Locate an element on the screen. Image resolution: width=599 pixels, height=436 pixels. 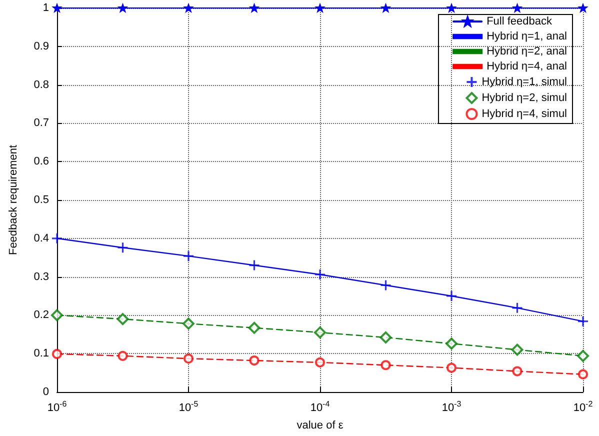
y-tick-label: 0.6 is located at coordinates (41, 162).